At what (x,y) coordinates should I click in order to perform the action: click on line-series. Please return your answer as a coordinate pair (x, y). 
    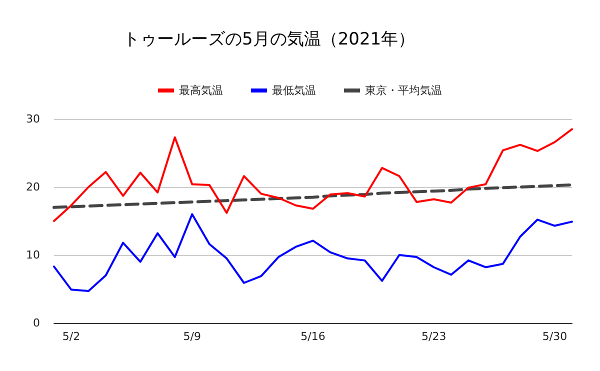
    Looking at the image, I should click on (313, 196).